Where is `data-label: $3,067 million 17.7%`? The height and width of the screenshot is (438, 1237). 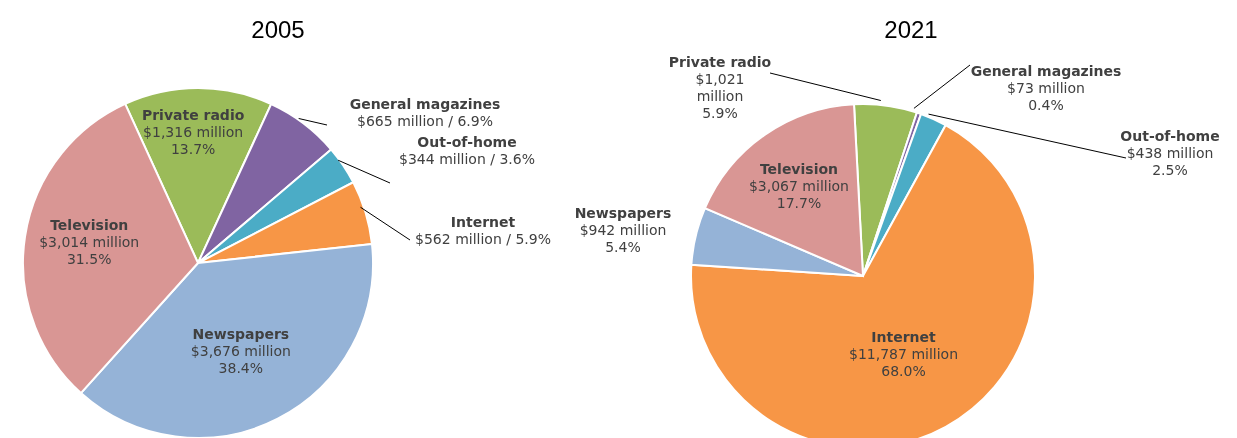
data-label: $3,067 million 17.7% is located at coordinates (799, 195).